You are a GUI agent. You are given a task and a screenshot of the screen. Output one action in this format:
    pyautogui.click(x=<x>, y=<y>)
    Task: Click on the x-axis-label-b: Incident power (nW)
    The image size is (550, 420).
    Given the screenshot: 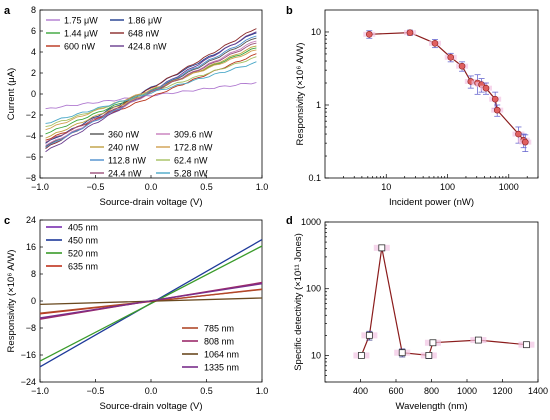 What is the action you would take?
    pyautogui.click(x=431, y=202)
    